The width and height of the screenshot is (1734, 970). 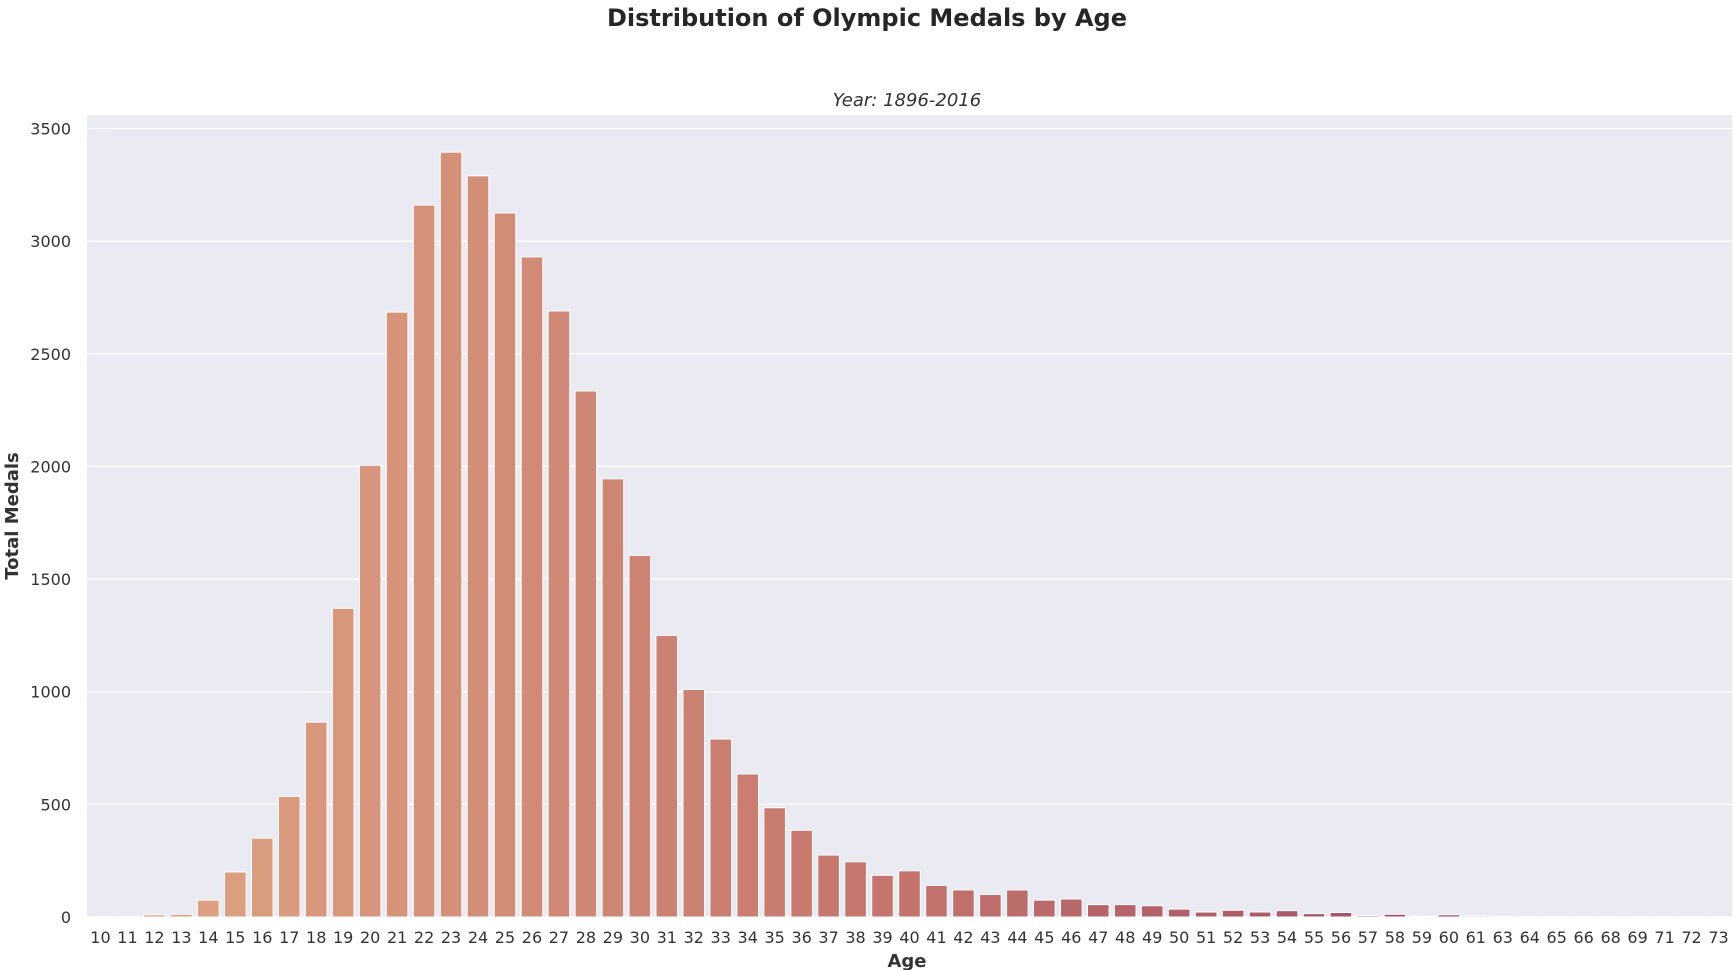 I want to click on x-tick-label: 24, so click(x=478, y=937).